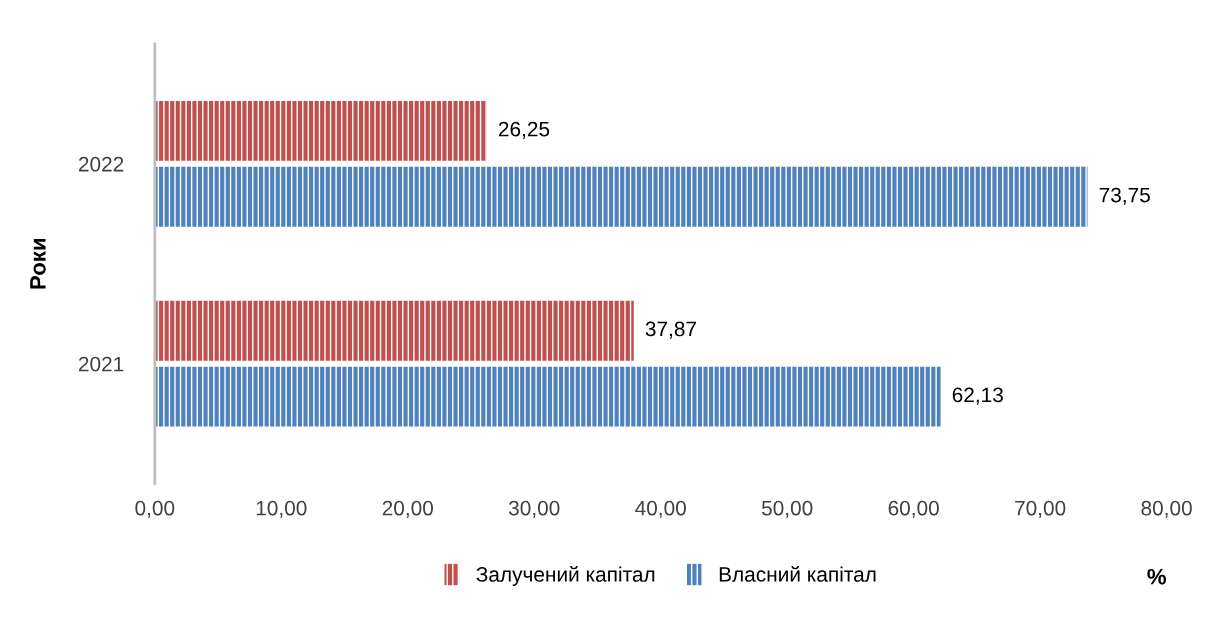 This screenshot has height=628, width=1219. What do you see at coordinates (1040, 509) in the screenshot?
I see `x-tick-label: 70,00` at bounding box center [1040, 509].